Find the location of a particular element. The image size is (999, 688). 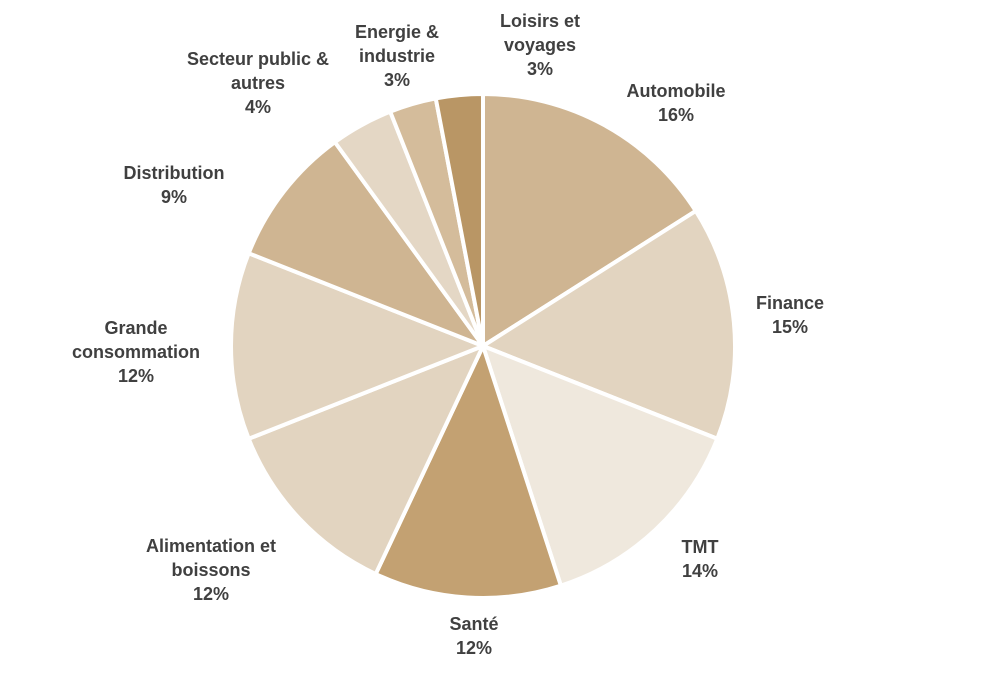

value-label: 4% is located at coordinates (257, 107).